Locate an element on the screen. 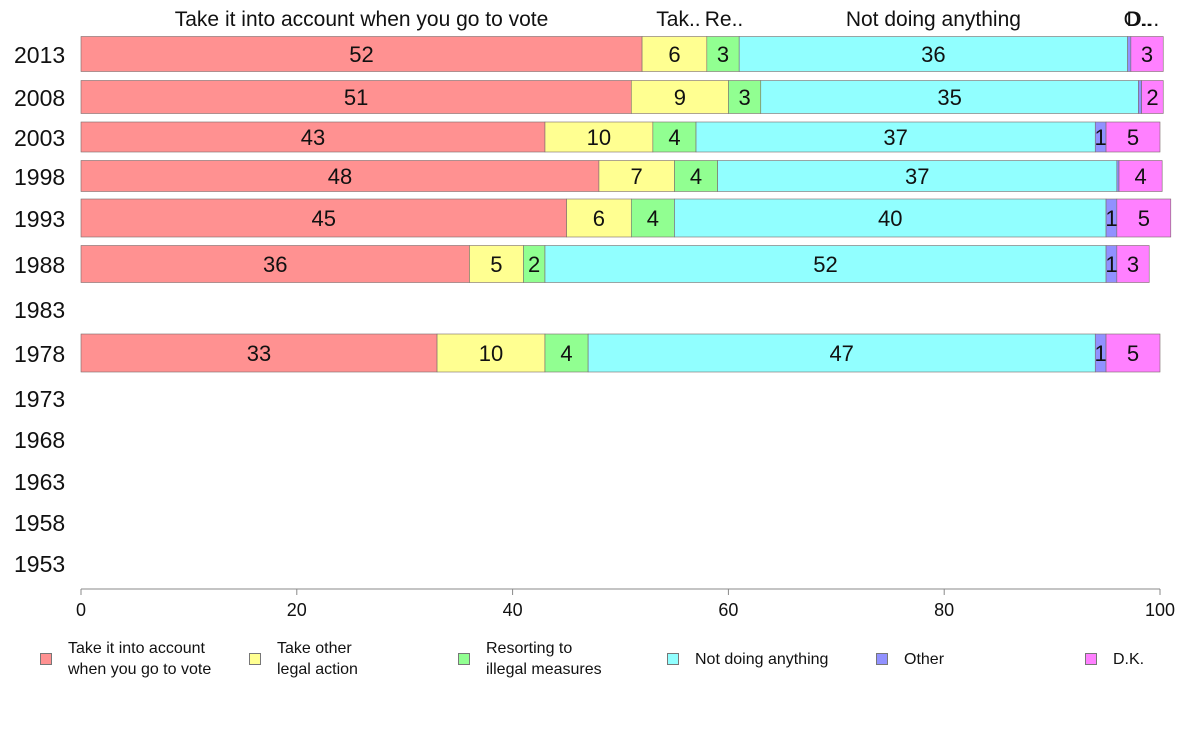  value-label-1978-series-1: 10 is located at coordinates (491, 353).